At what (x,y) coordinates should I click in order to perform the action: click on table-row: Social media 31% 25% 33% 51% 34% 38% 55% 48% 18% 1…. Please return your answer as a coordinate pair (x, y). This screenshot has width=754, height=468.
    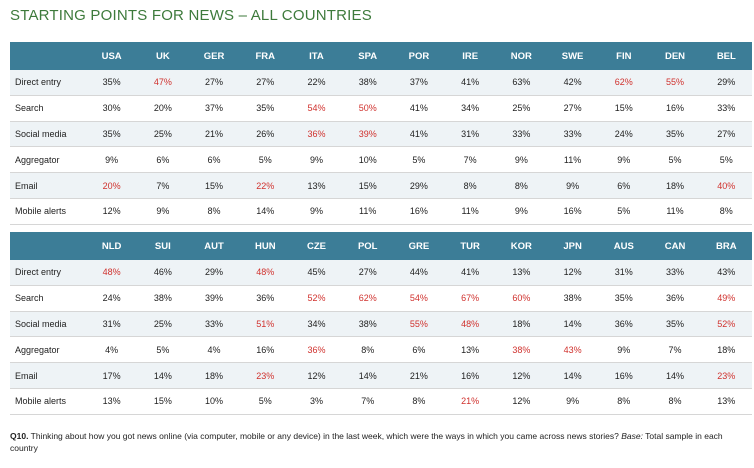
    Looking at the image, I should click on (381, 324).